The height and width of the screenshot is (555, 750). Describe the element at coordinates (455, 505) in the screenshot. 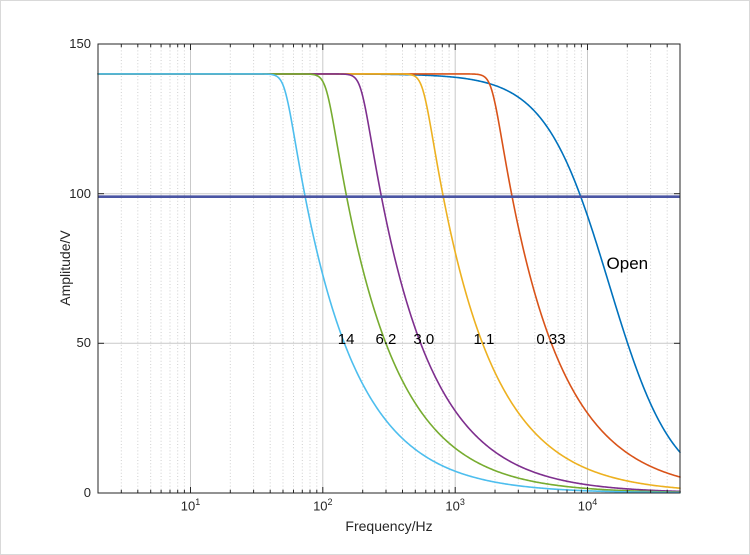

I see `x-tick-label-10e3: 10³` at that location.